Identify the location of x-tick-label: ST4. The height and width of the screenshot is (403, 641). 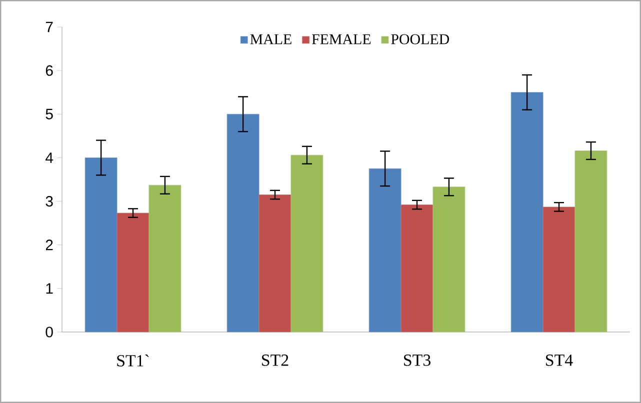
(559, 360).